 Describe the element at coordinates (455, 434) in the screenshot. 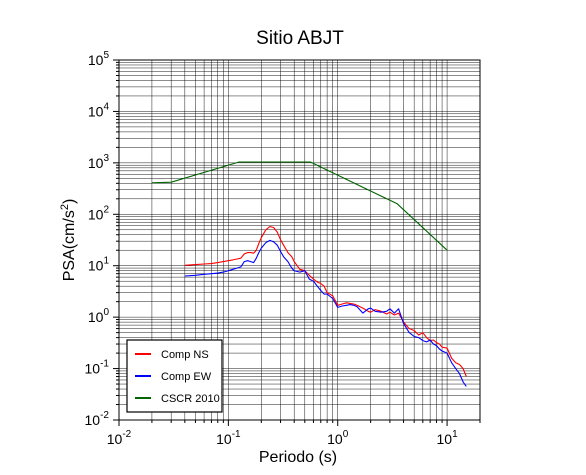

I see `x-tick-label-exponent: 1` at that location.